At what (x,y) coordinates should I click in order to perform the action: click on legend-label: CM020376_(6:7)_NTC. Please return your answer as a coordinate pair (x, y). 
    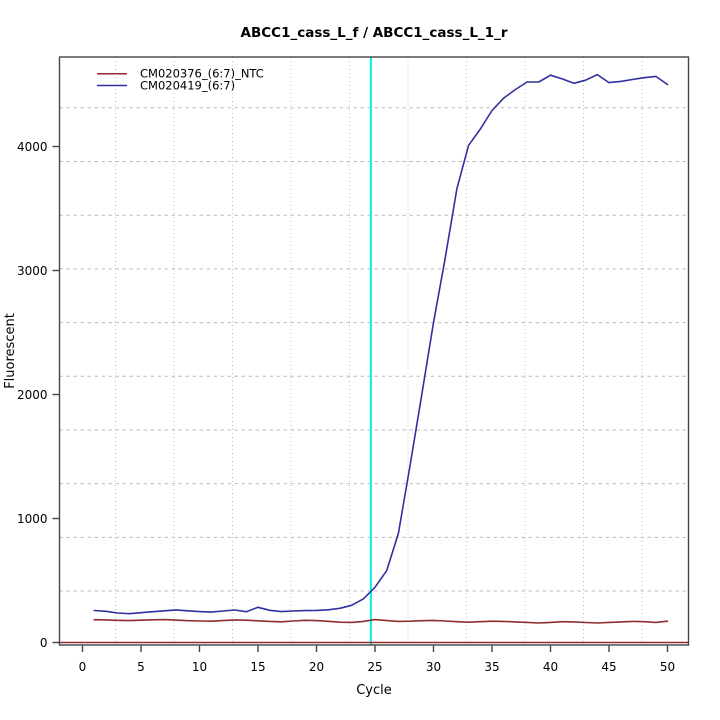
    Looking at the image, I should click on (202, 74).